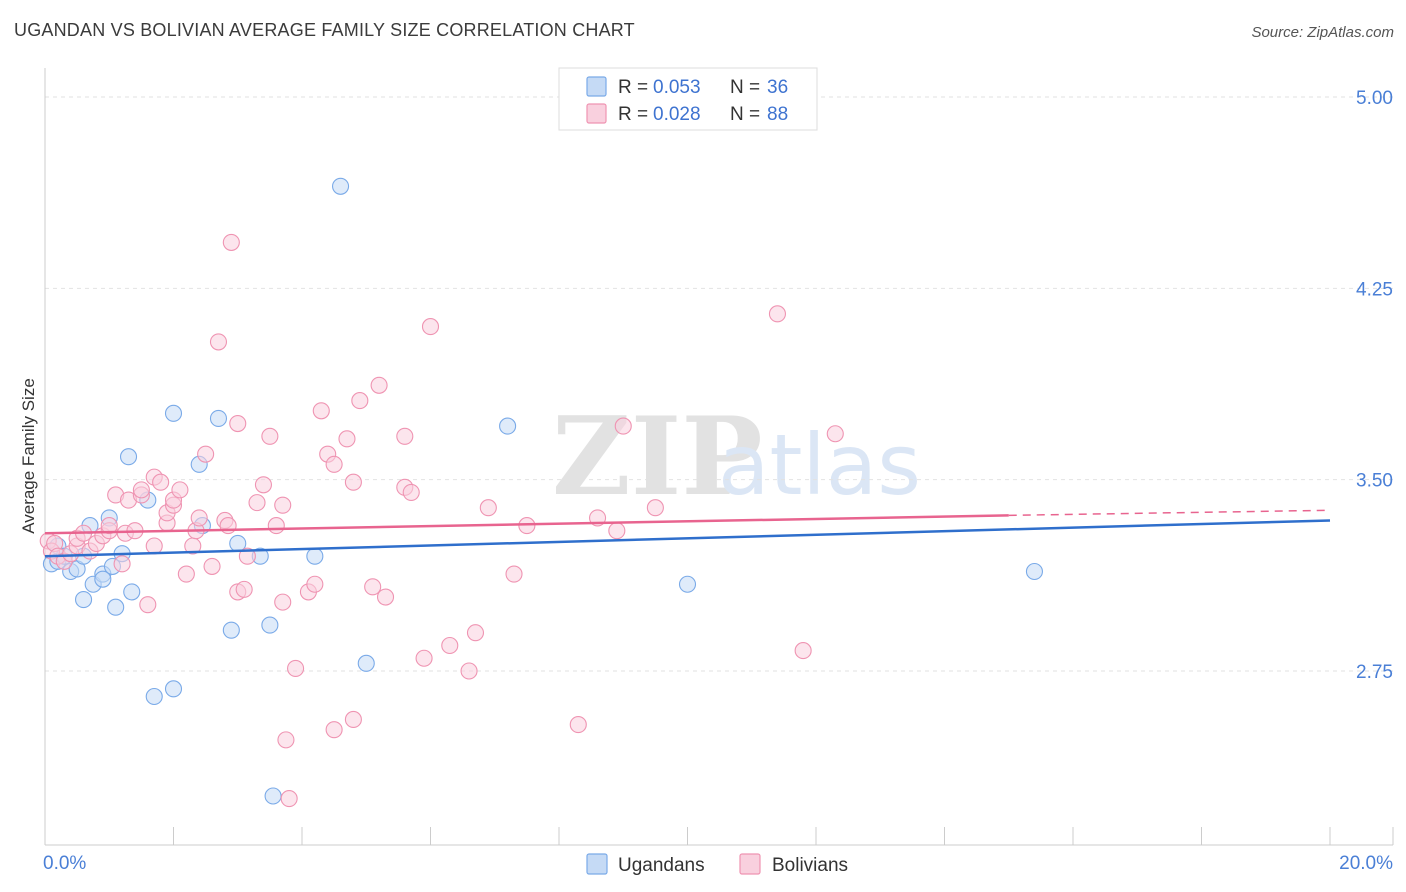  Describe the element at coordinates (1374, 289) in the screenshot. I see `y-tick-label: 4.25` at that location.